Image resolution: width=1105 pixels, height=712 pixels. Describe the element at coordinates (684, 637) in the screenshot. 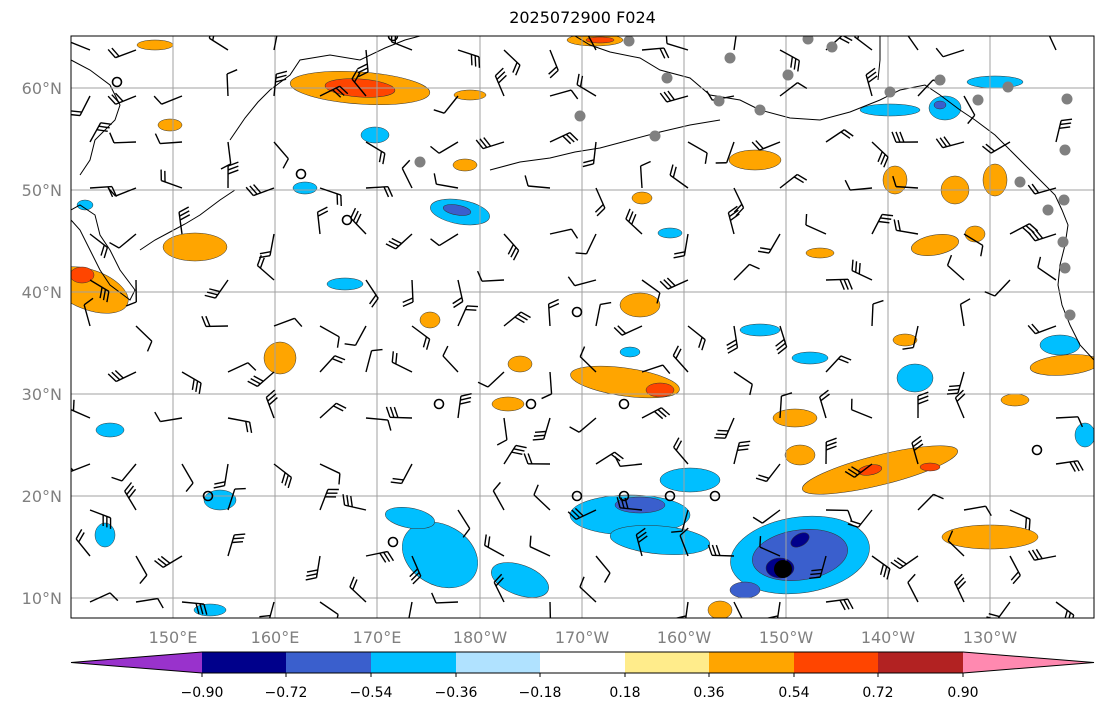

I see `lon-label-160w: 160°W` at that location.